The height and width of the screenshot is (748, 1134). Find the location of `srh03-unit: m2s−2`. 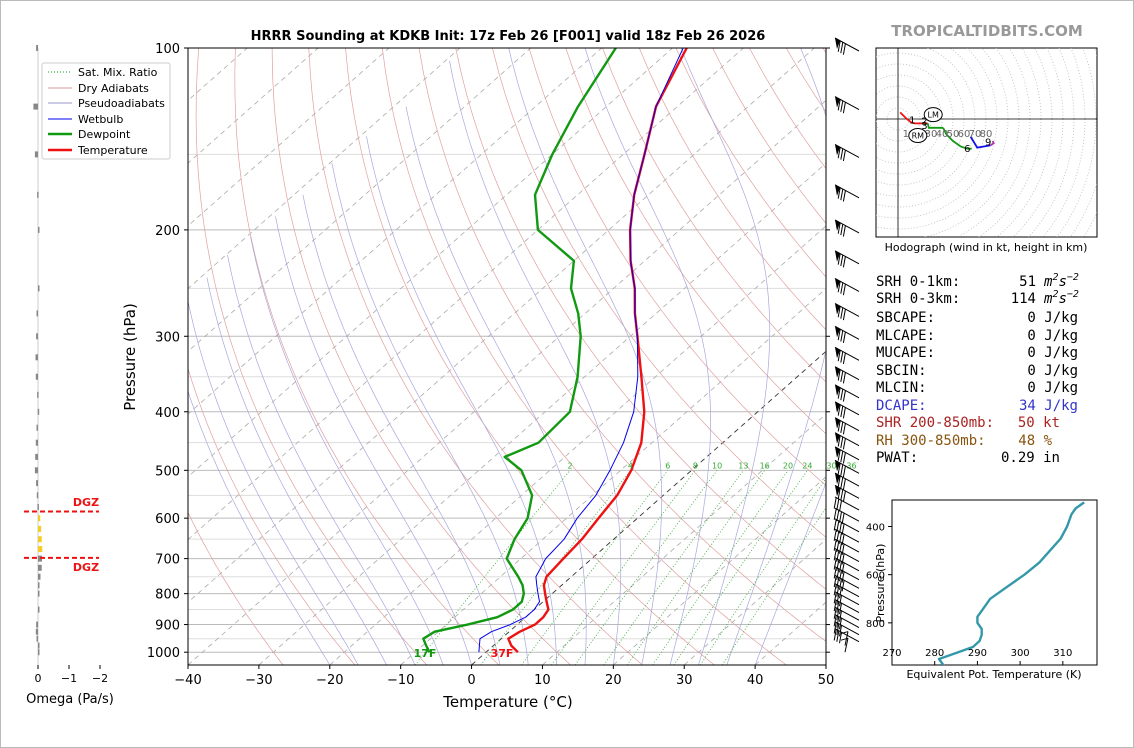

srh03-unit: m2s−2 is located at coordinates (1061, 298).